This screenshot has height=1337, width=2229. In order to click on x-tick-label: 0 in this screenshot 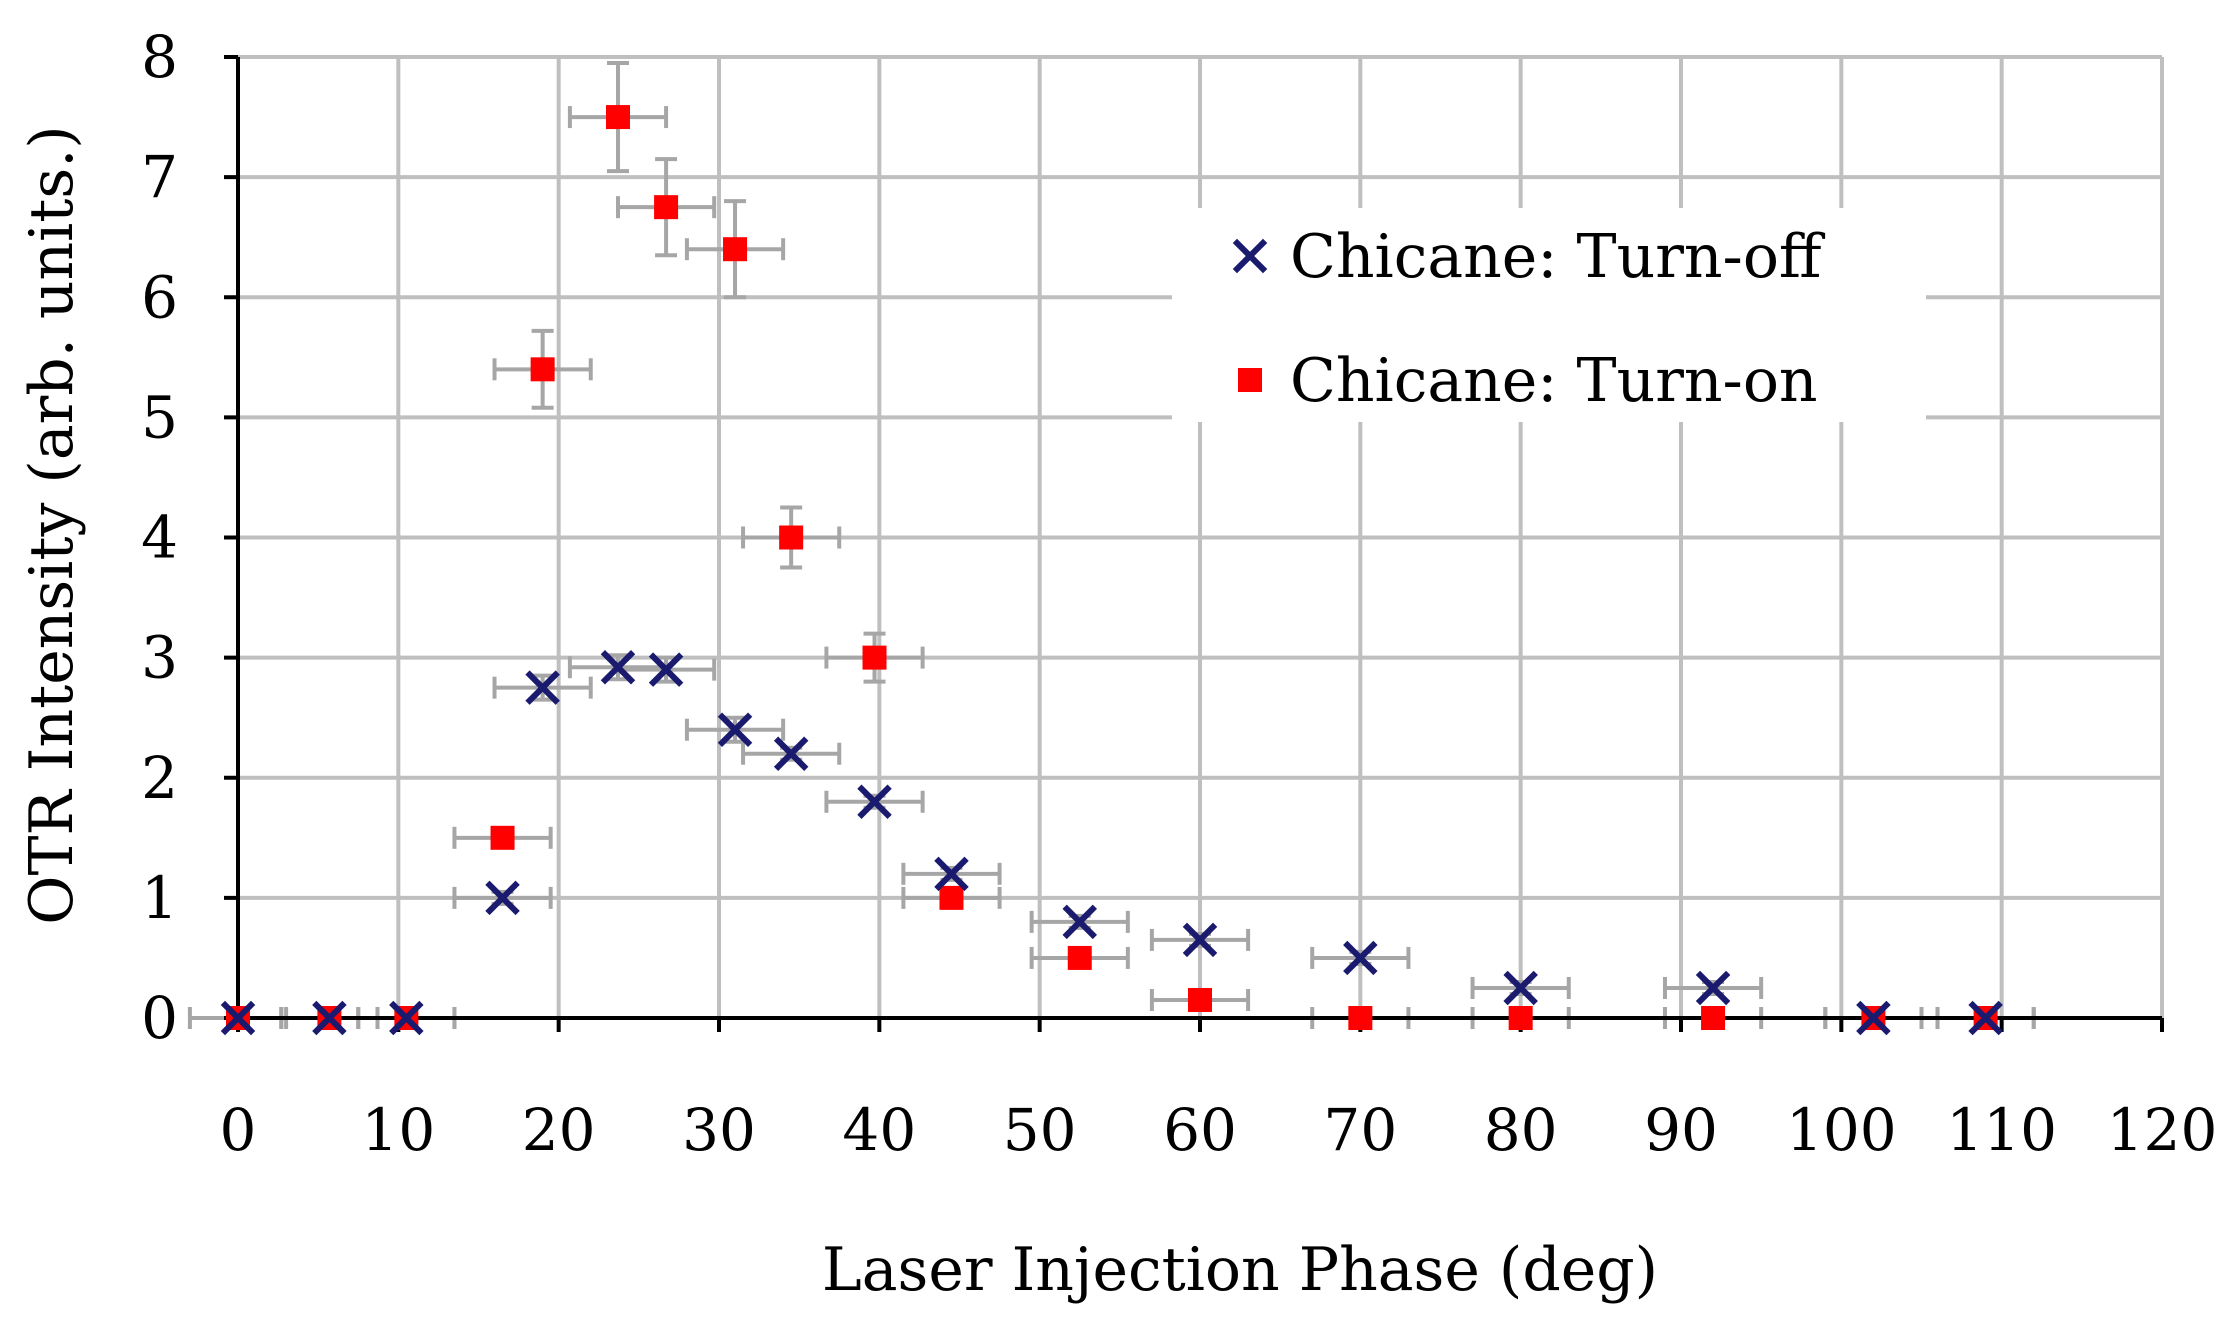, I will do `click(238, 1130)`.